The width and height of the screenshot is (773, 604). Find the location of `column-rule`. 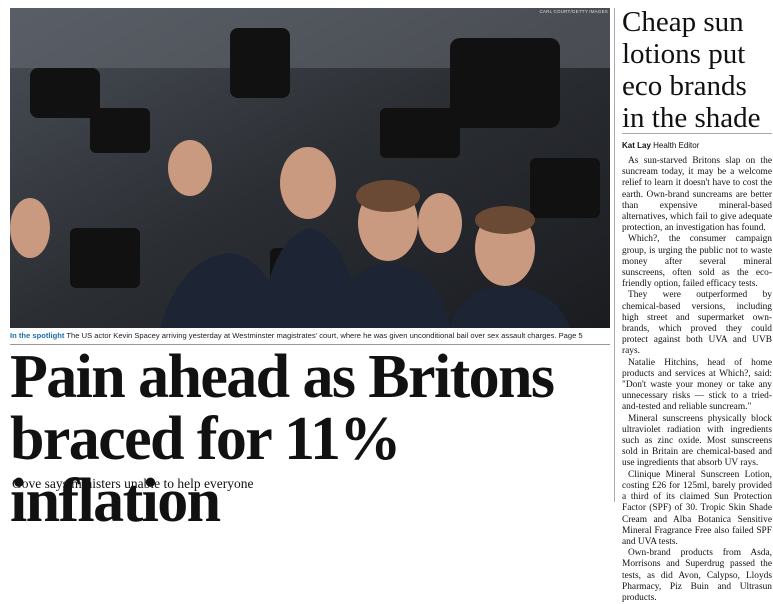

column-rule is located at coordinates (614, 255).